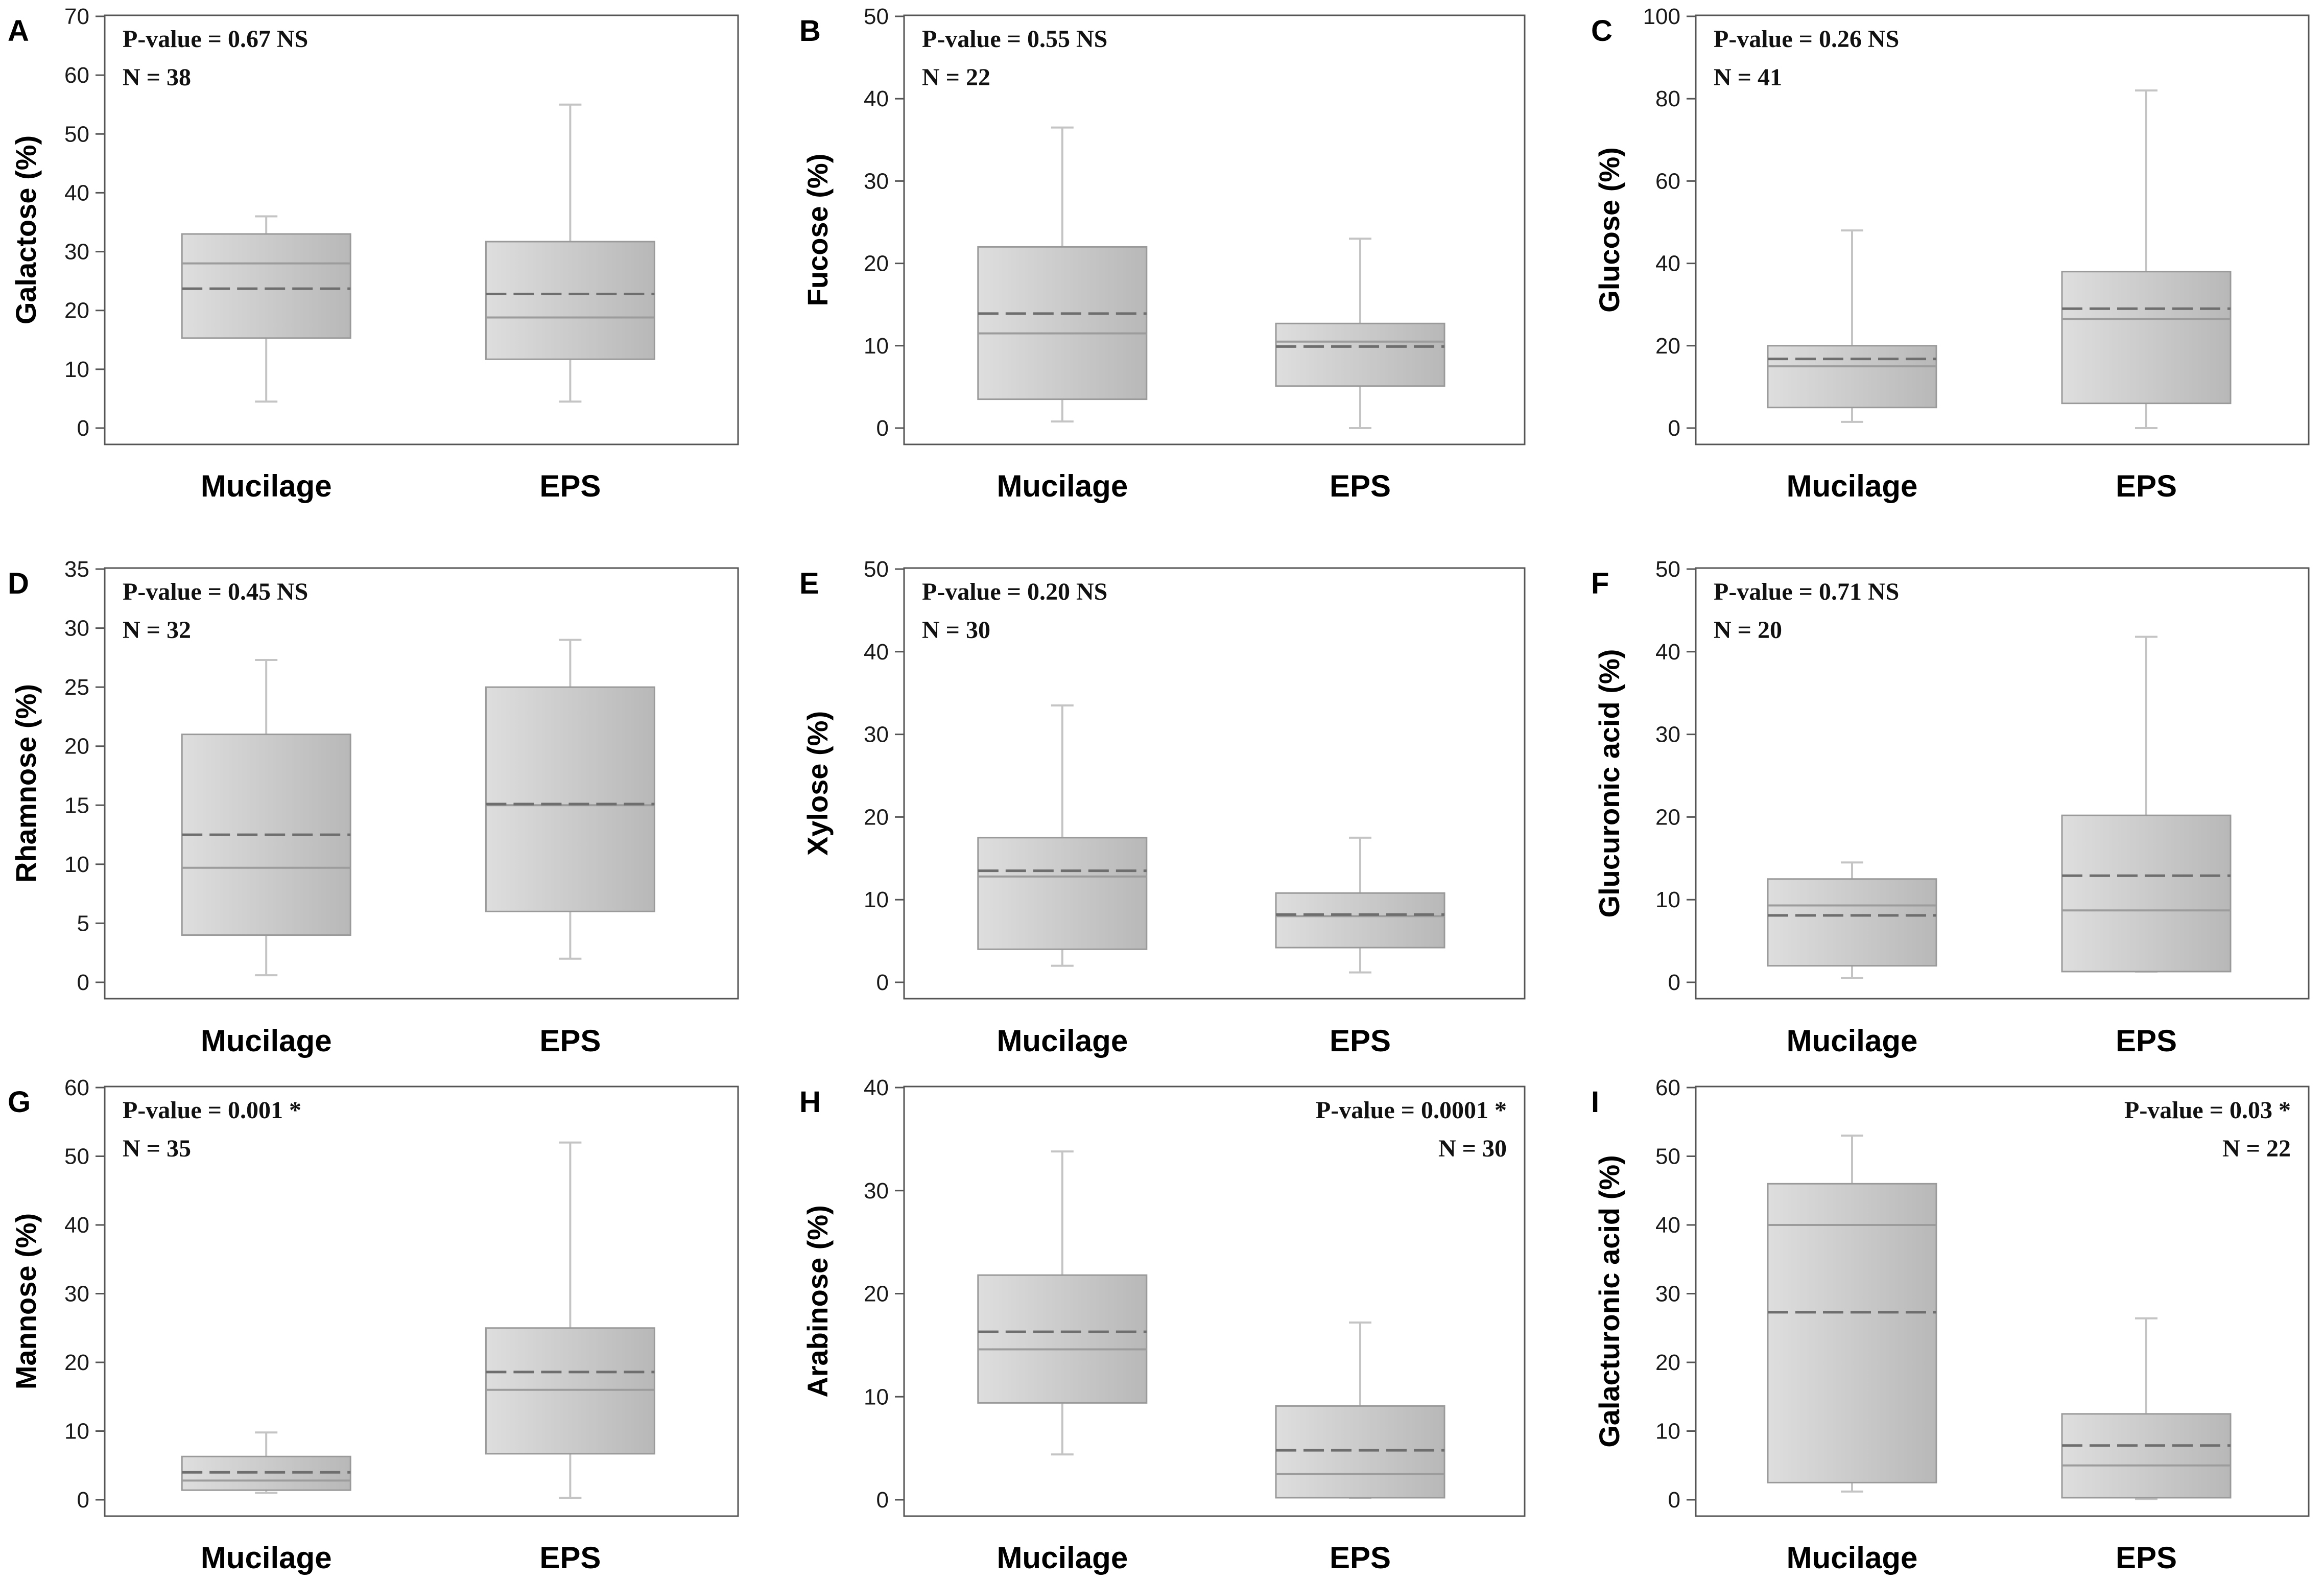  What do you see at coordinates (215, 591) in the screenshot?
I see `p-value-text: P-value = 0.45 NS` at bounding box center [215, 591].